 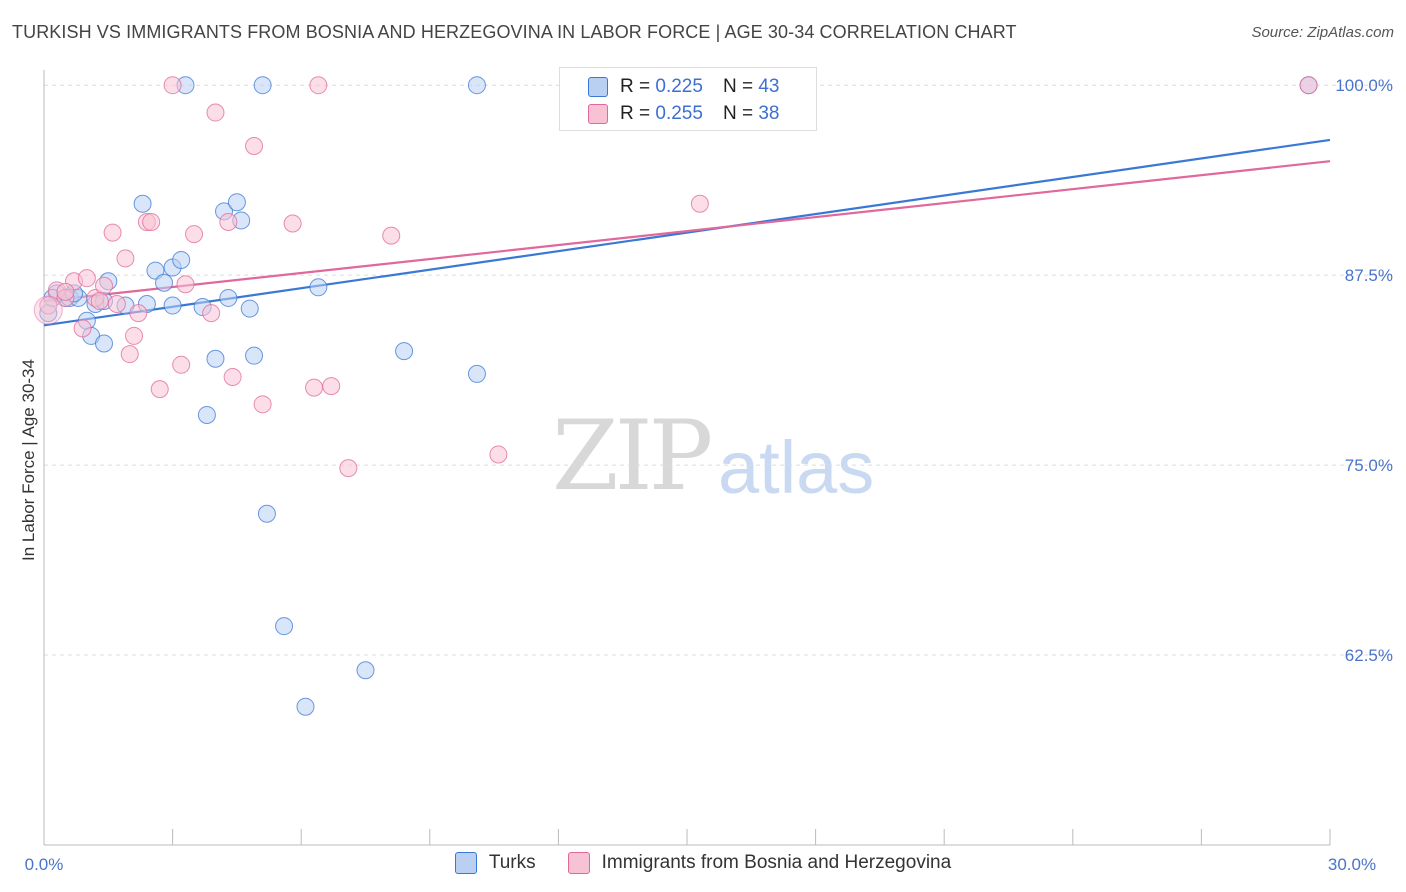 I want to click on source-label: Source: ZipAtlas.com, so click(x=1322, y=32).